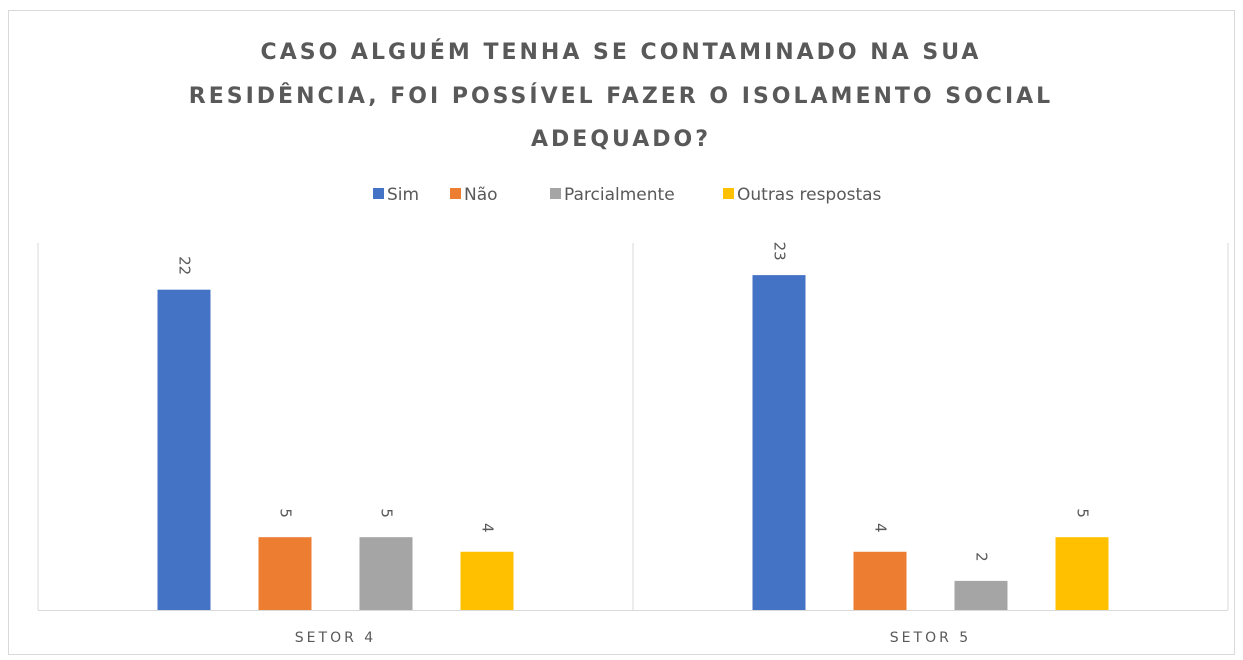 This screenshot has height=660, width=1243. Describe the element at coordinates (780, 251) in the screenshot. I see `data-label: 23` at that location.